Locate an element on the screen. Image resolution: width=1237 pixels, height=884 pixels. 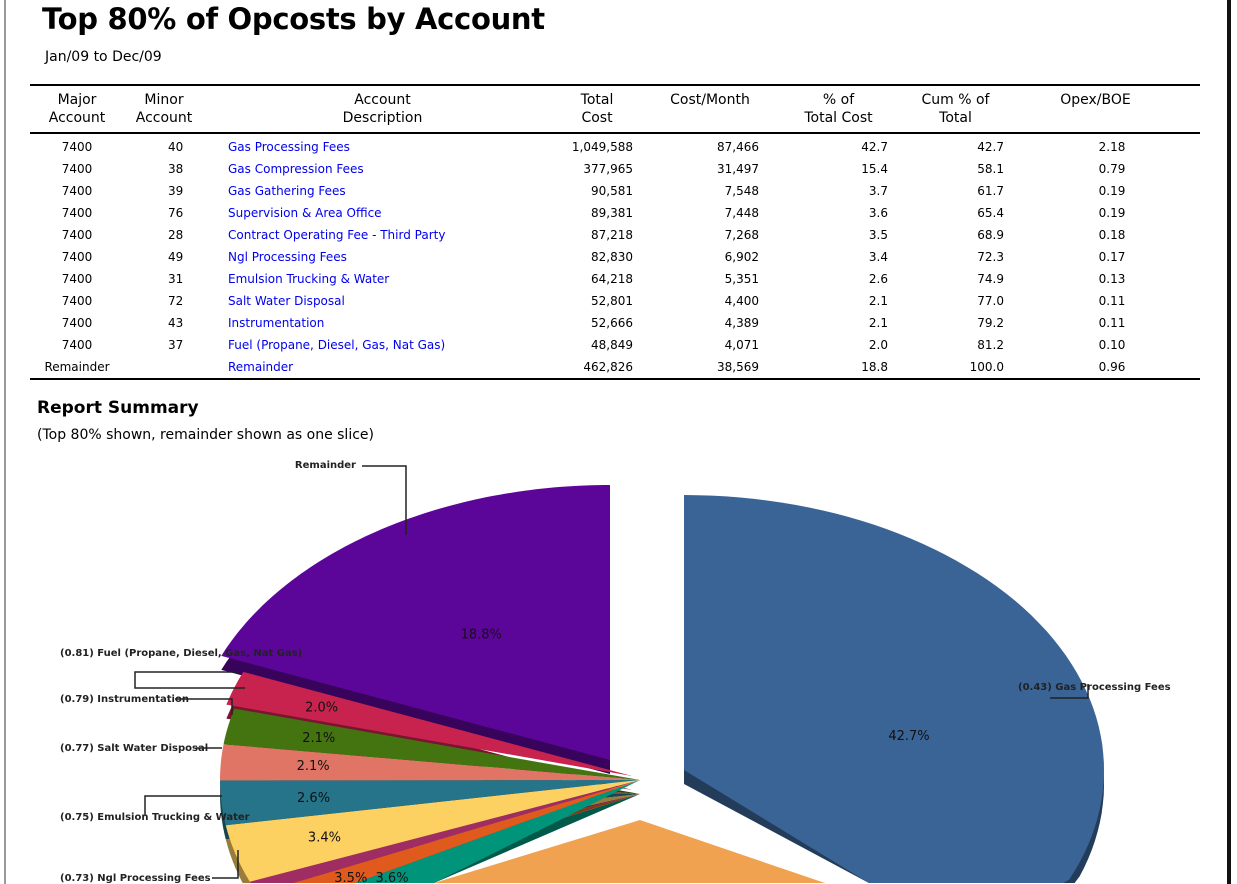
minor-account: 37 is located at coordinates (176, 345).